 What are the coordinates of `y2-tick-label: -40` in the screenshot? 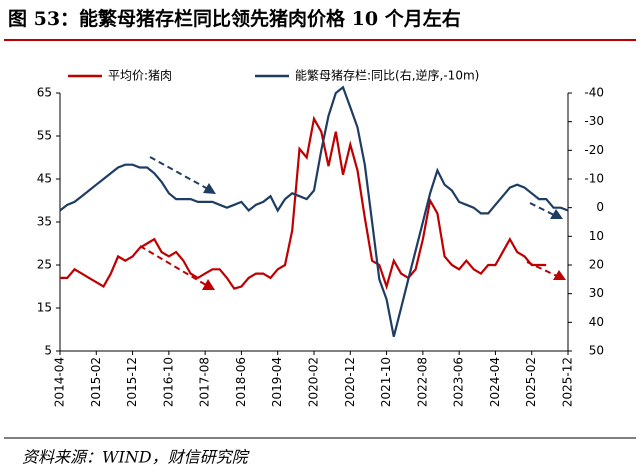 It's located at (594, 93).